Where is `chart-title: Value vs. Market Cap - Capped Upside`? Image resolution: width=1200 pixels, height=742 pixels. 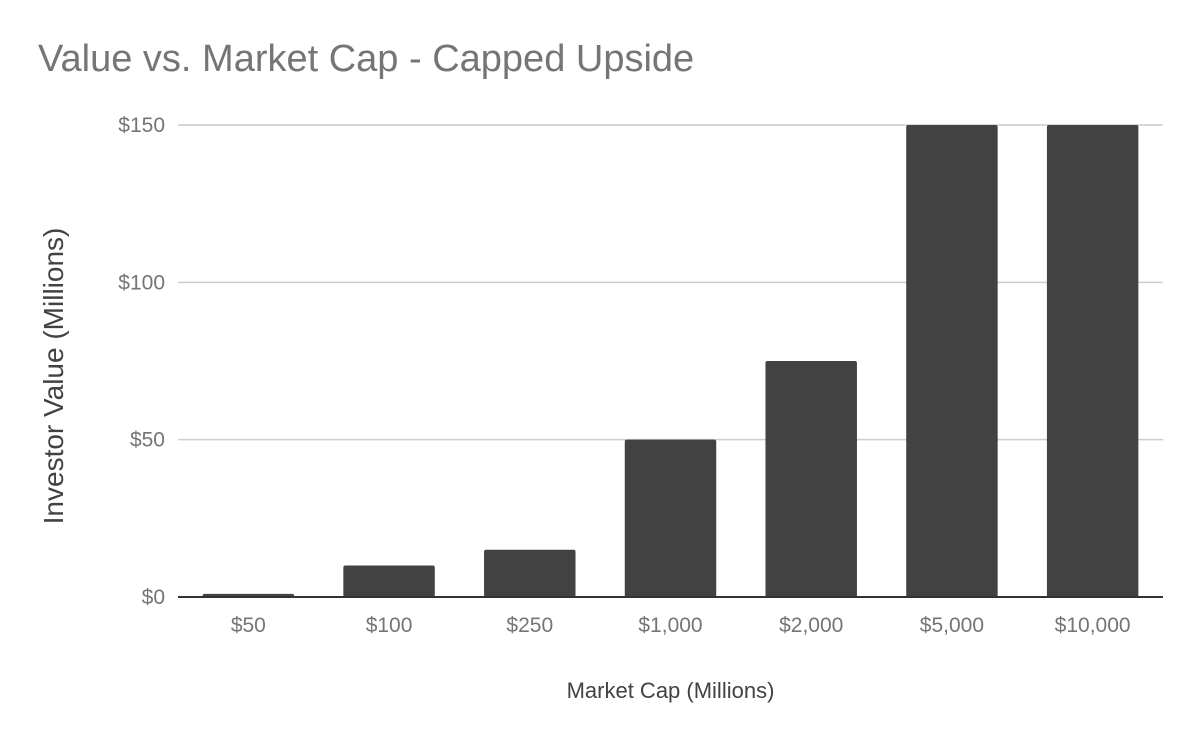
chart-title: Value vs. Market Cap - Capped Upside is located at coordinates (366, 59).